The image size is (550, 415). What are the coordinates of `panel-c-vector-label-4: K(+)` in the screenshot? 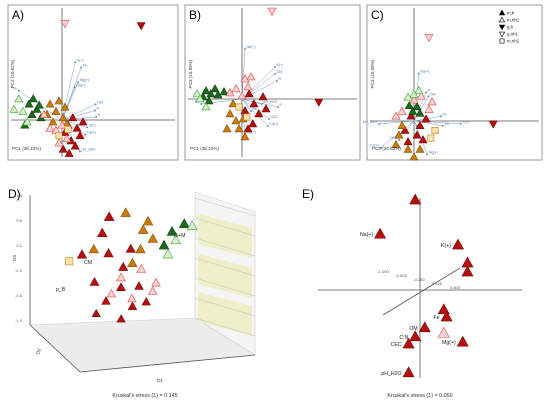 It's located at (465, 122).